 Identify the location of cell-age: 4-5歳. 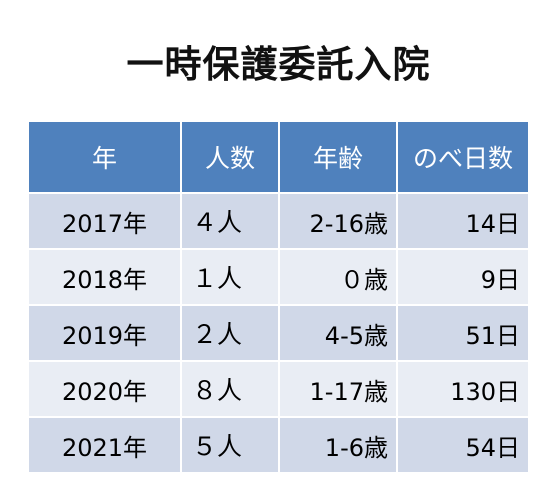
(338, 333).